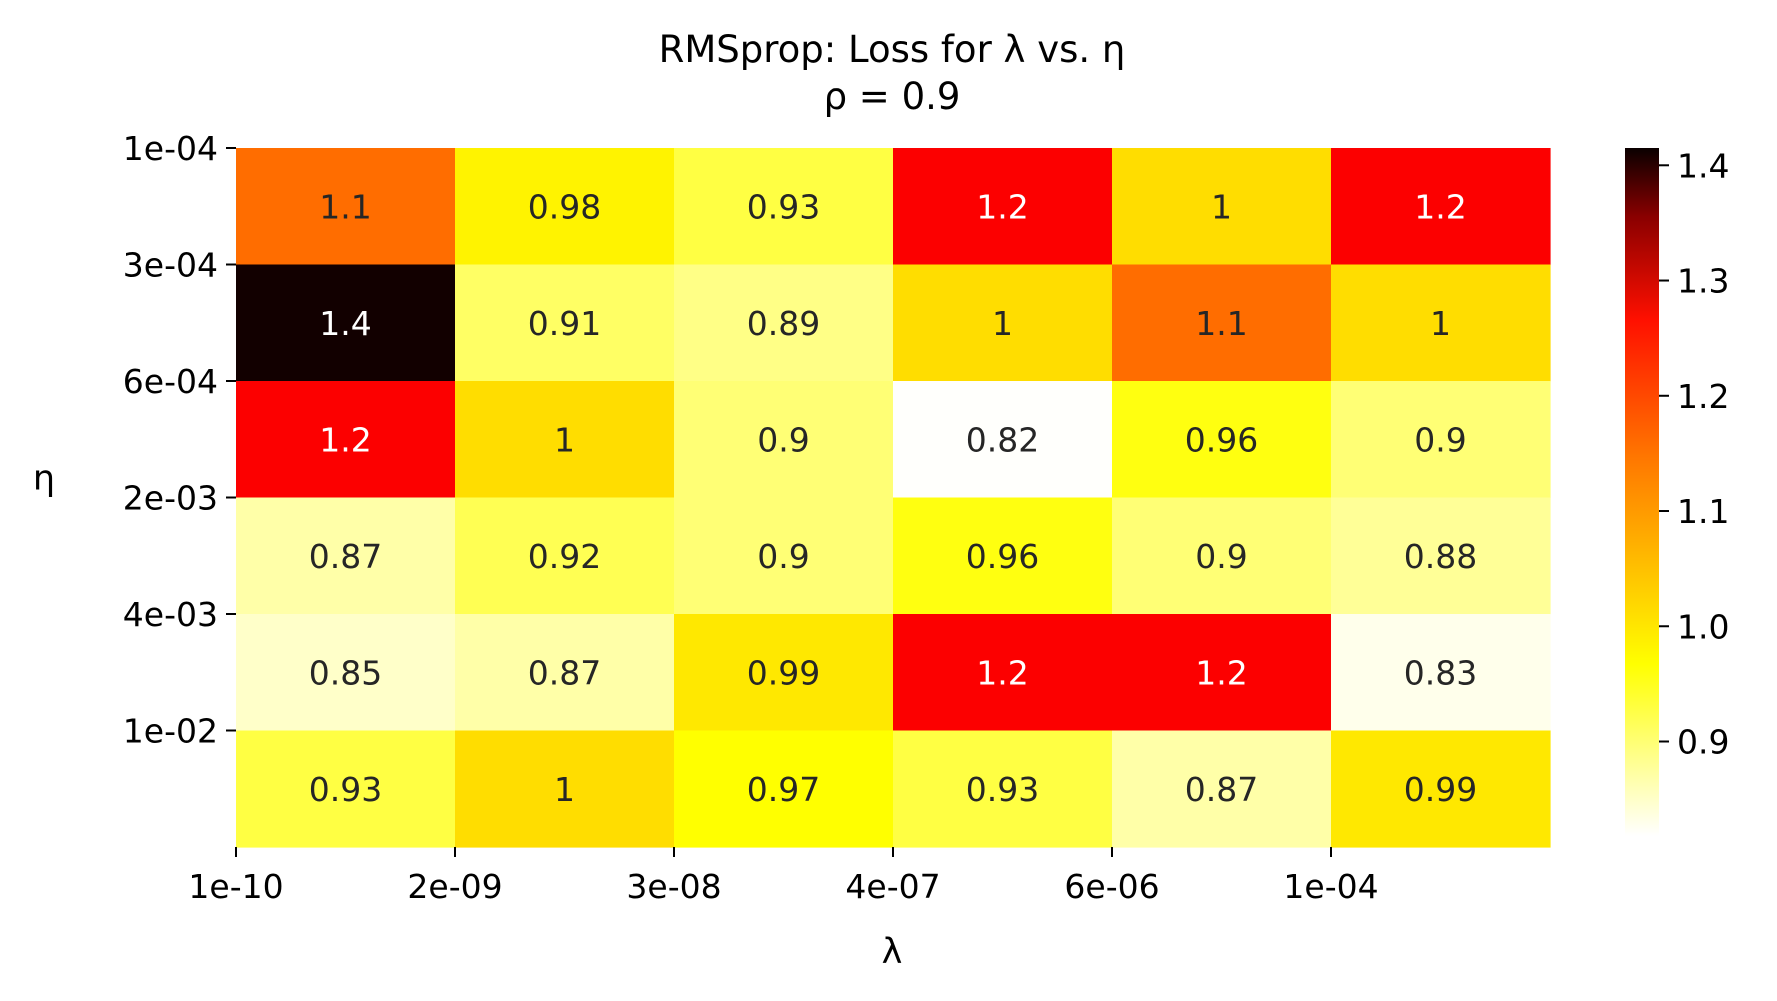 This screenshot has width=1777, height=1001. I want to click on heatmap-cell-label: 0.82, so click(1002, 439).